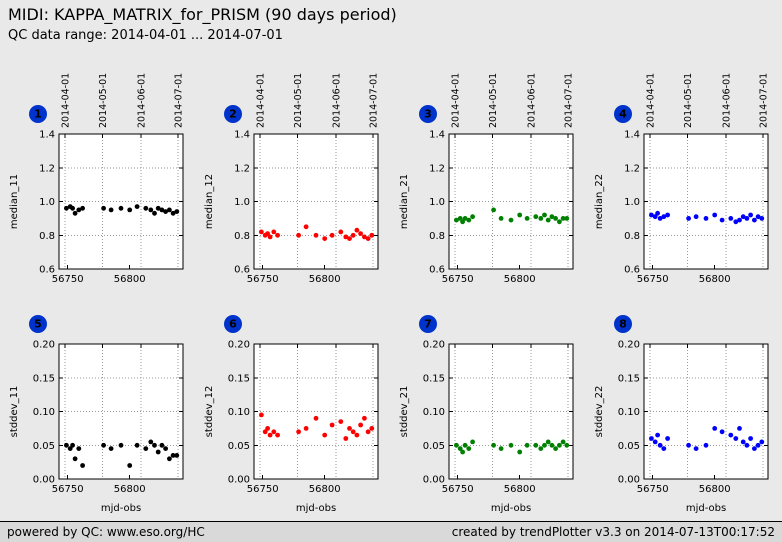 This screenshot has height=542, width=782. Describe the element at coordinates (14, 201) in the screenshot. I see `y-axis-label: median_11` at that location.